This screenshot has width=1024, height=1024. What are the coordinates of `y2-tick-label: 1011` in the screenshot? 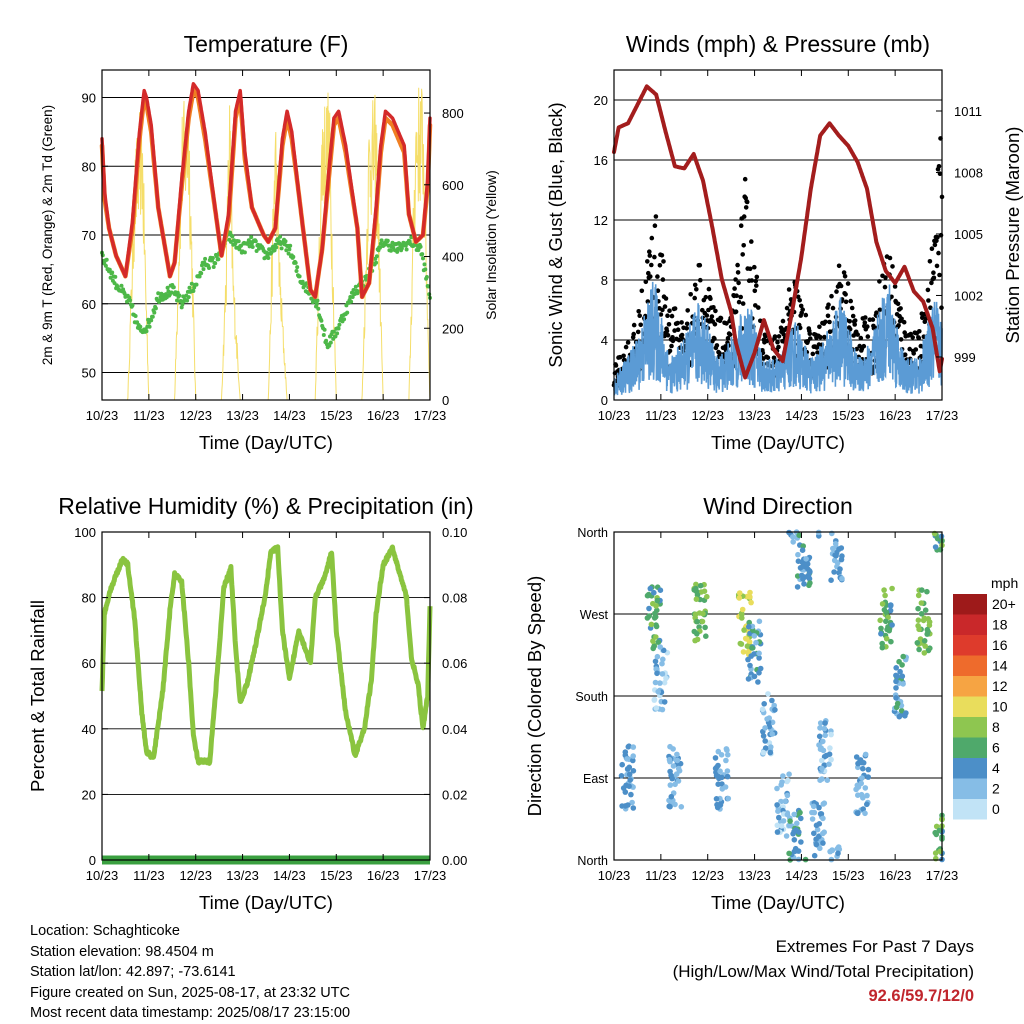 It's located at (968, 111).